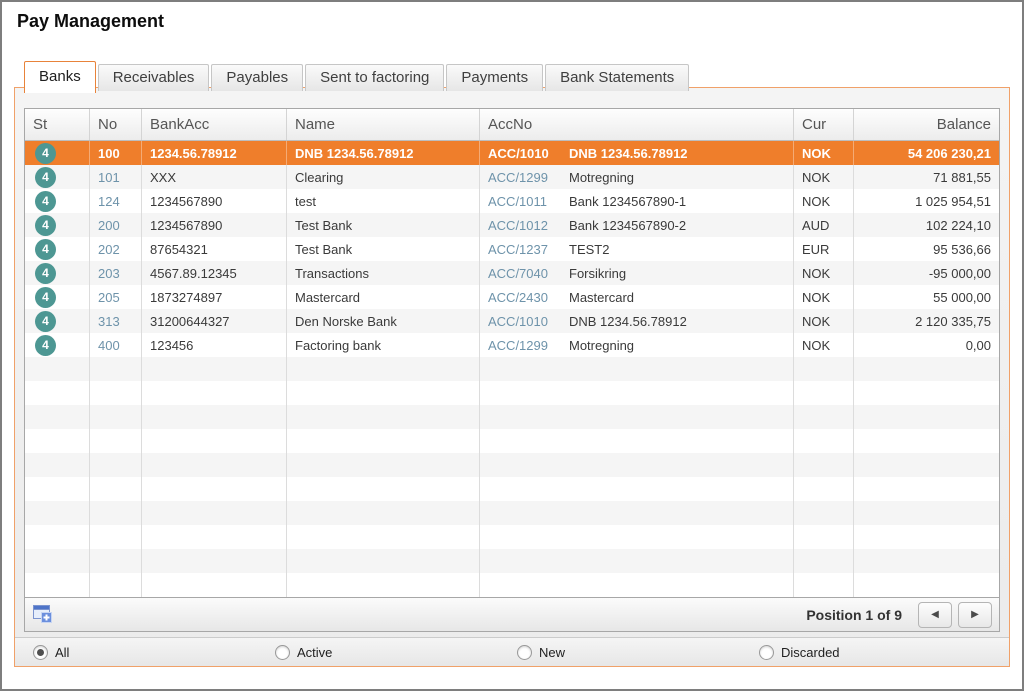 Image resolution: width=1024 pixels, height=691 pixels. I want to click on tab-sent-to-factoring: Sent to factoring, so click(375, 77).